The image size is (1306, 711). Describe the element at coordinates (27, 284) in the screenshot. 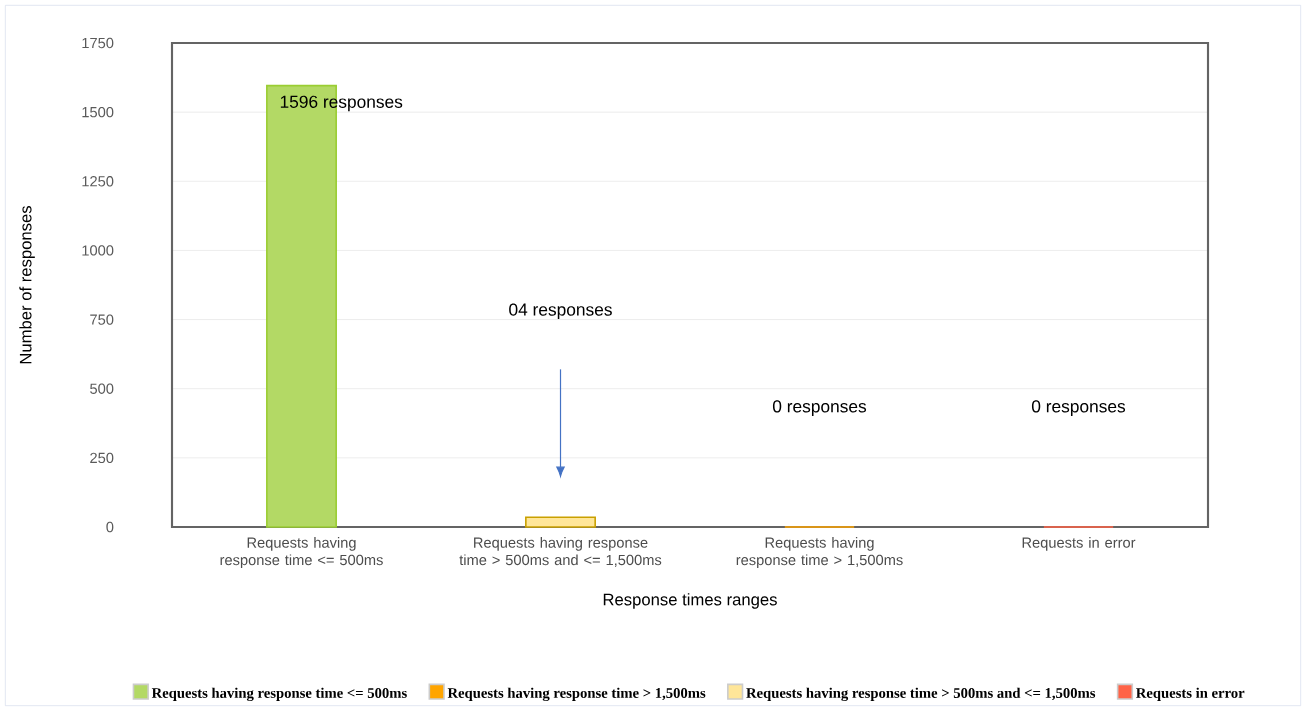

I see `y-axis-title: Number of responses` at that location.